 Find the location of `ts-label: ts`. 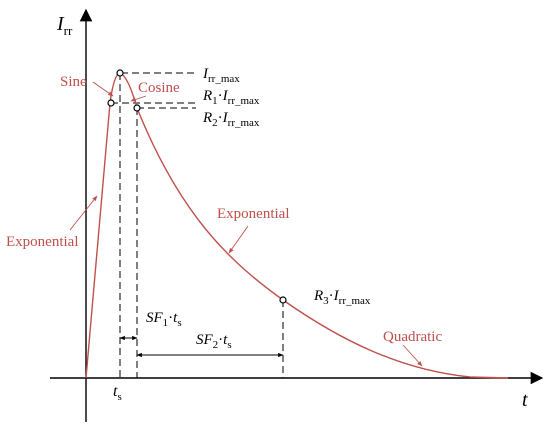

ts-label: ts is located at coordinates (117, 393).